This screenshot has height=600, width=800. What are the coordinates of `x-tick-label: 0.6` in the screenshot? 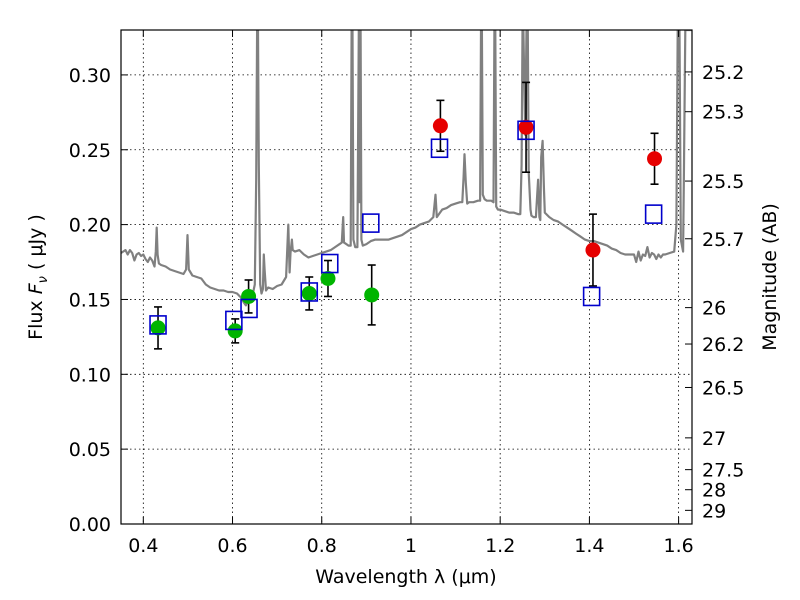 It's located at (232, 546).